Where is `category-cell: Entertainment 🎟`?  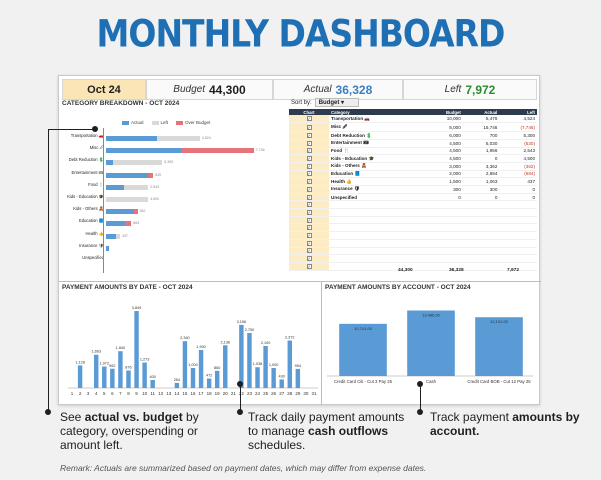 category-cell: Entertainment 🎟 is located at coordinates (377, 143).